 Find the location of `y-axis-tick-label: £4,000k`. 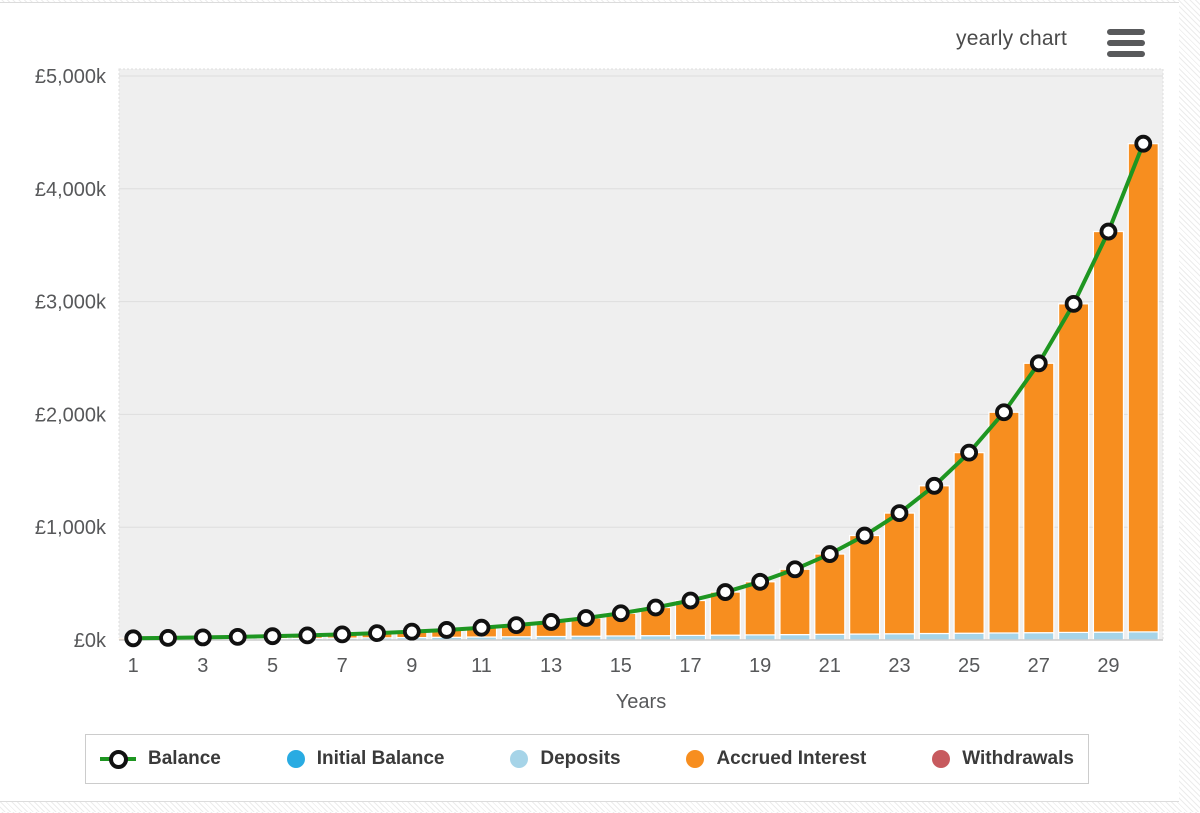

y-axis-tick-label: £4,000k is located at coordinates (71, 190).